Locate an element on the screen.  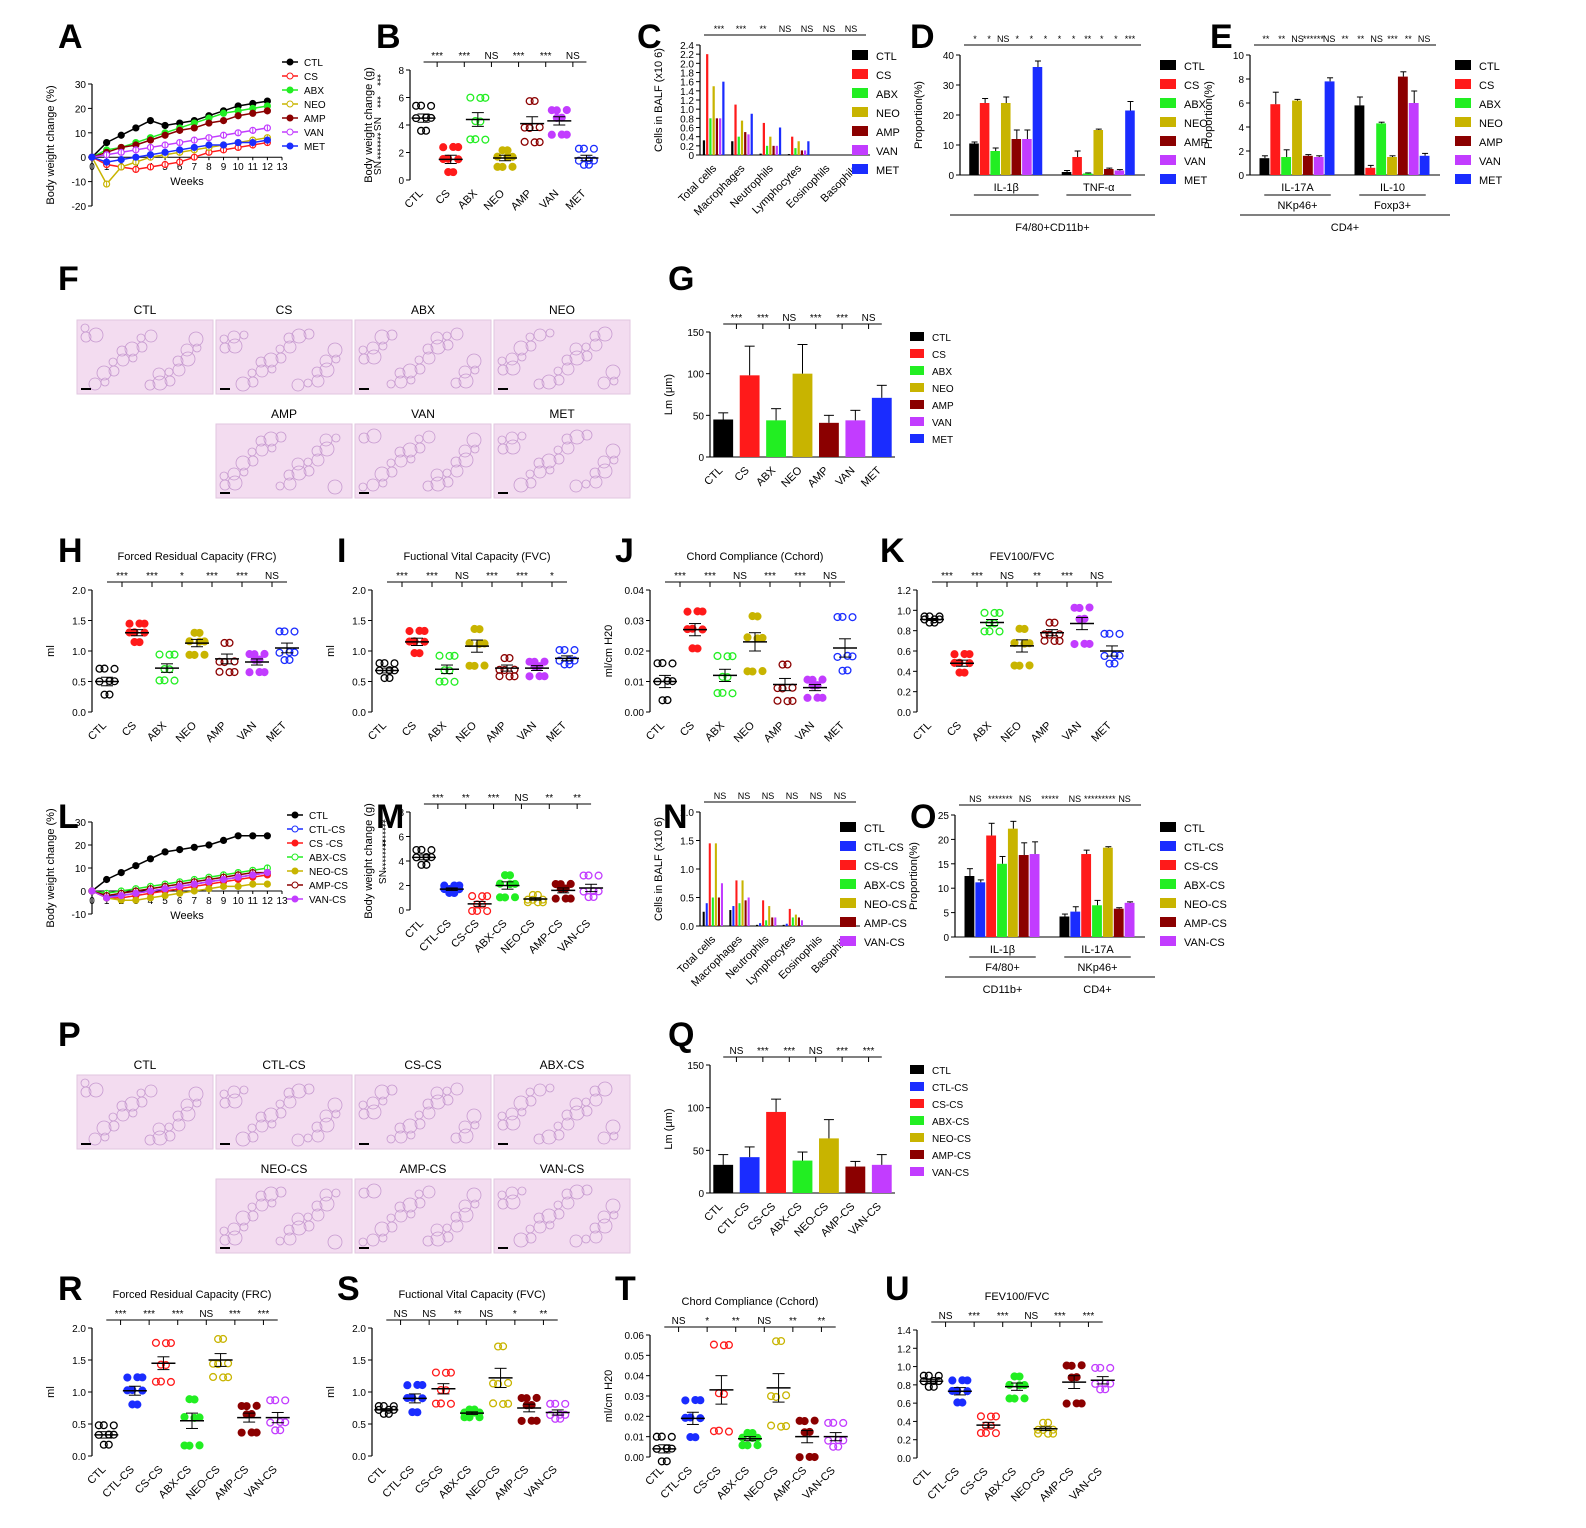
y-tick-label: 0.6 is located at coordinates (904, 1404).